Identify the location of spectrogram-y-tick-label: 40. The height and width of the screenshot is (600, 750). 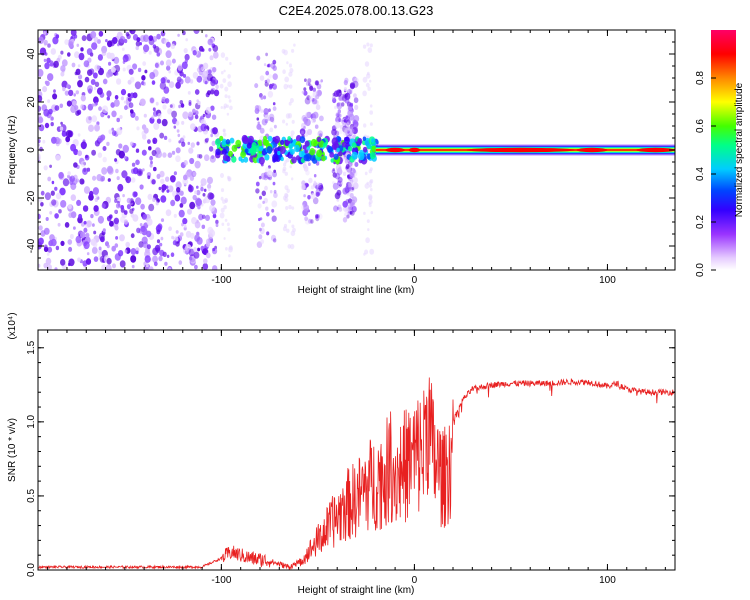
(31, 54).